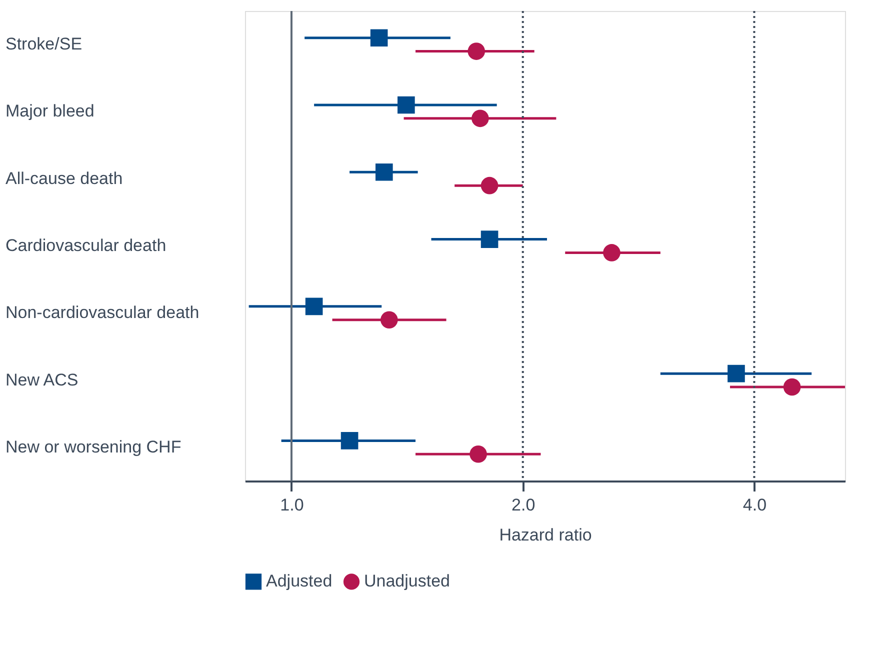  Describe the element at coordinates (299, 581) in the screenshot. I see `legend-label: Adjusted` at that location.